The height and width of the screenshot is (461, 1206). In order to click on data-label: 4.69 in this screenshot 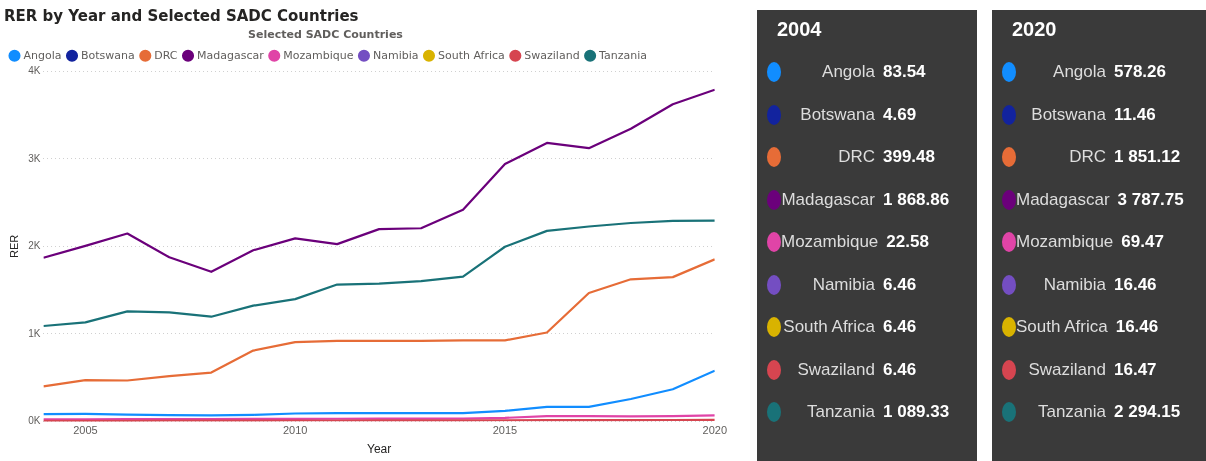, I will do `click(900, 114)`.